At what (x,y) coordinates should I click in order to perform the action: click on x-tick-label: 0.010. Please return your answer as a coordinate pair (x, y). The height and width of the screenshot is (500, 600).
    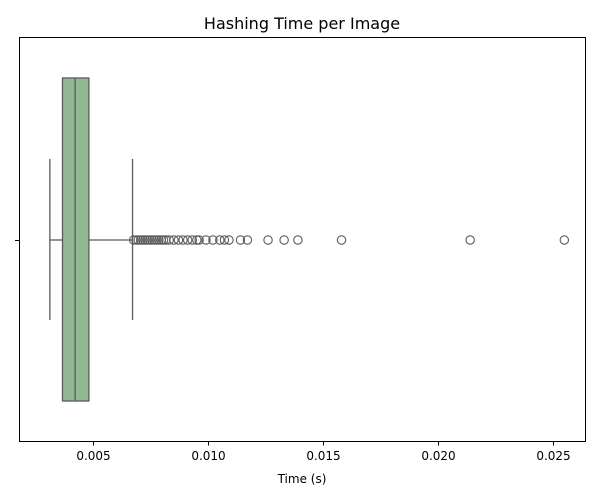
    Looking at the image, I should click on (208, 456).